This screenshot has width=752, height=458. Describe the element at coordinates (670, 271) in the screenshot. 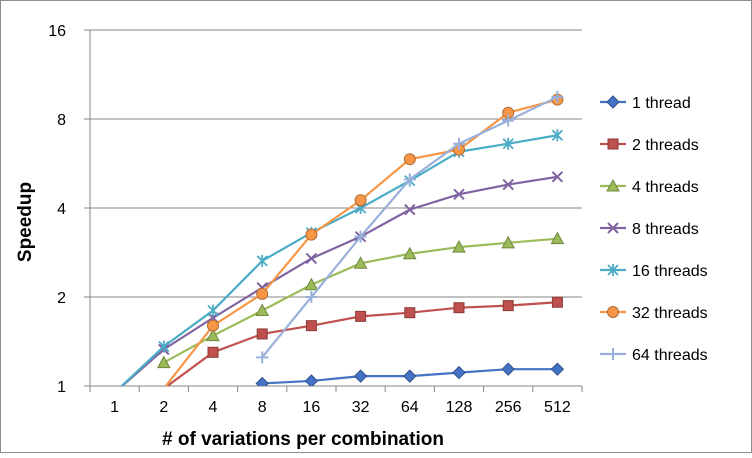

I see `legend-label: 16 threads` at that location.